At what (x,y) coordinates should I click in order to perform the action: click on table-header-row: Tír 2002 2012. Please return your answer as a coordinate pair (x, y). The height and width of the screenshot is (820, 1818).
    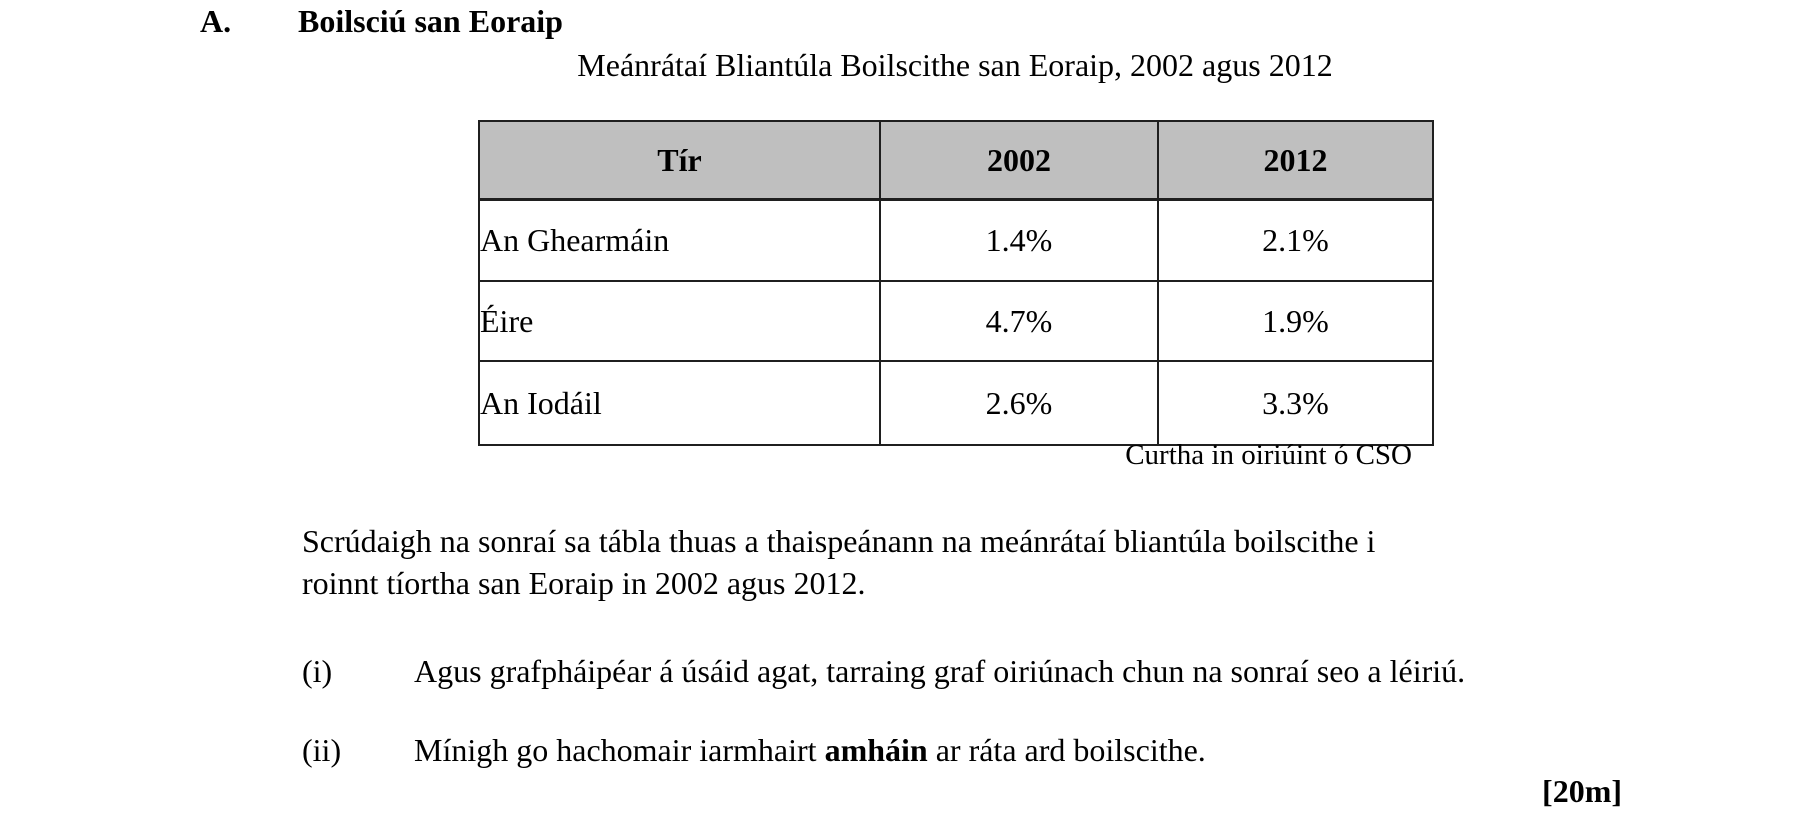
    Looking at the image, I should click on (956, 160).